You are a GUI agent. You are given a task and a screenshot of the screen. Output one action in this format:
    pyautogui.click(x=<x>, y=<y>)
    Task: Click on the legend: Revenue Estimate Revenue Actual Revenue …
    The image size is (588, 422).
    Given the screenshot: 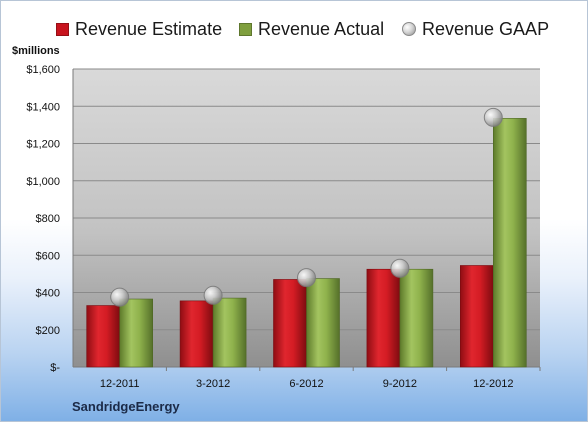 What is the action you would take?
    pyautogui.click(x=294, y=29)
    